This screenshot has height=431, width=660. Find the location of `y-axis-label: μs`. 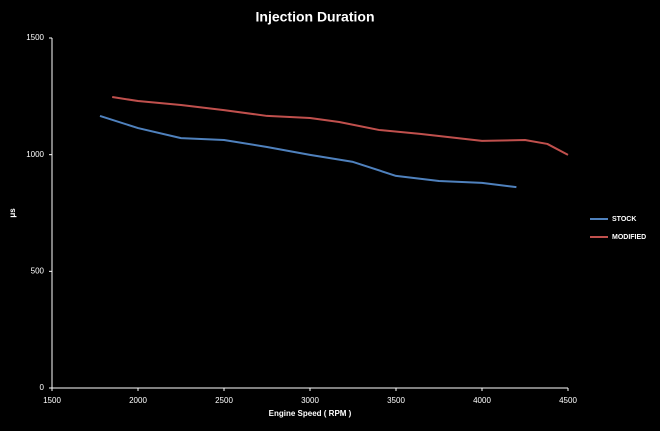

y-axis-label: μs is located at coordinates (12, 213).